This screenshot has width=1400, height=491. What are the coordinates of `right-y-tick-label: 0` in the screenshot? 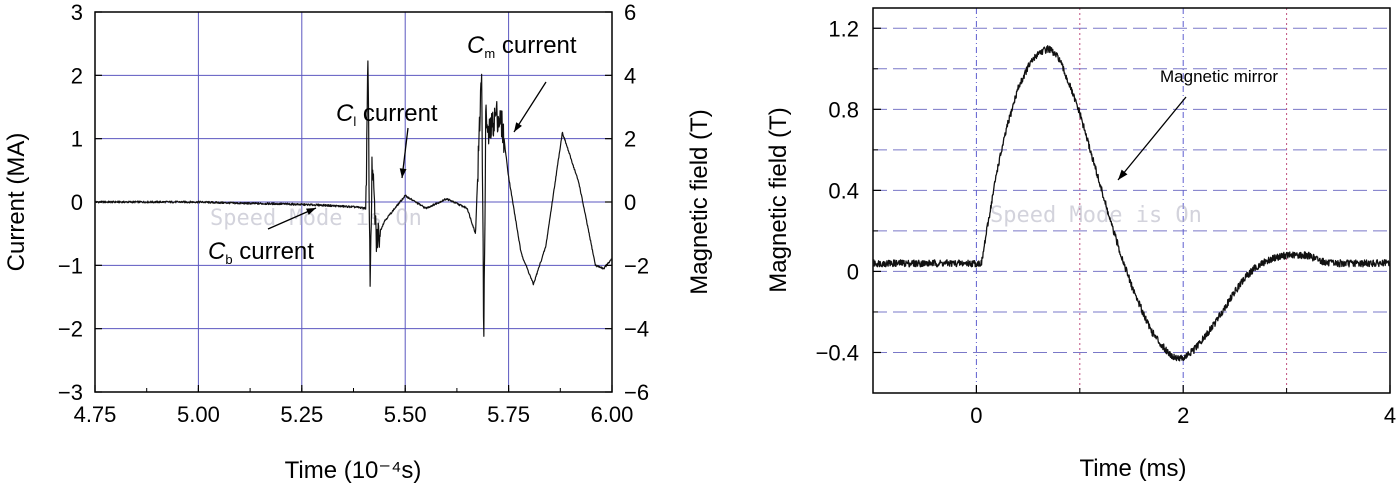 It's located at (853, 271).